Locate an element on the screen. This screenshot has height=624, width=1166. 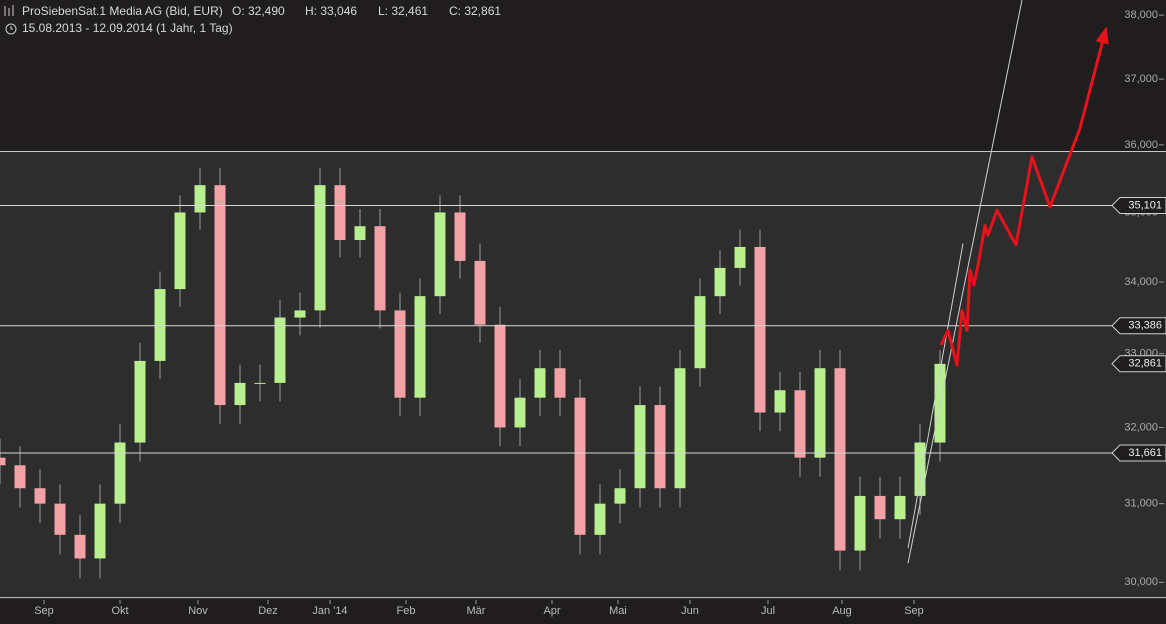
forecast-arrowhead is located at coordinates (1102, 35).